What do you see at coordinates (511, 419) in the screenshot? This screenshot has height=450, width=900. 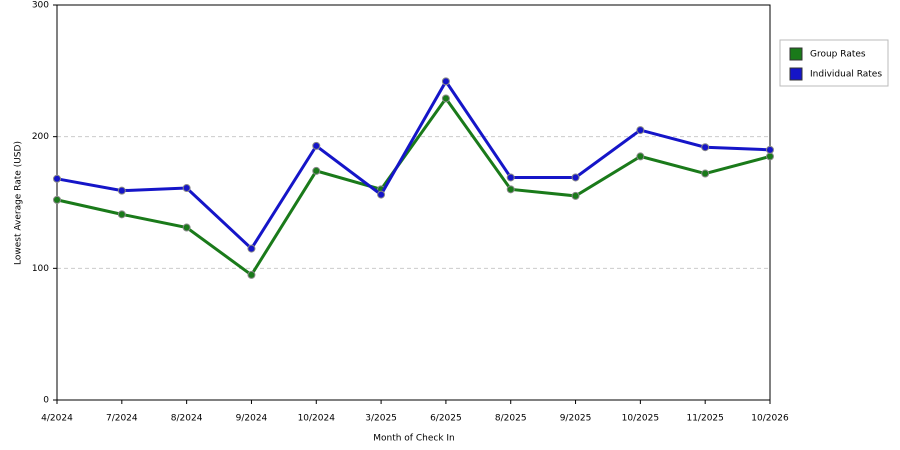 I see `x-tick-label: 8/2025` at bounding box center [511, 419].